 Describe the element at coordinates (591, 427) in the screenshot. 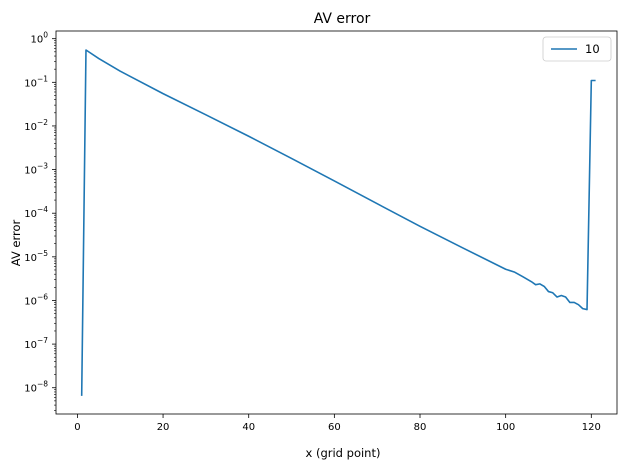

I see `x-tick-label: 120` at that location.